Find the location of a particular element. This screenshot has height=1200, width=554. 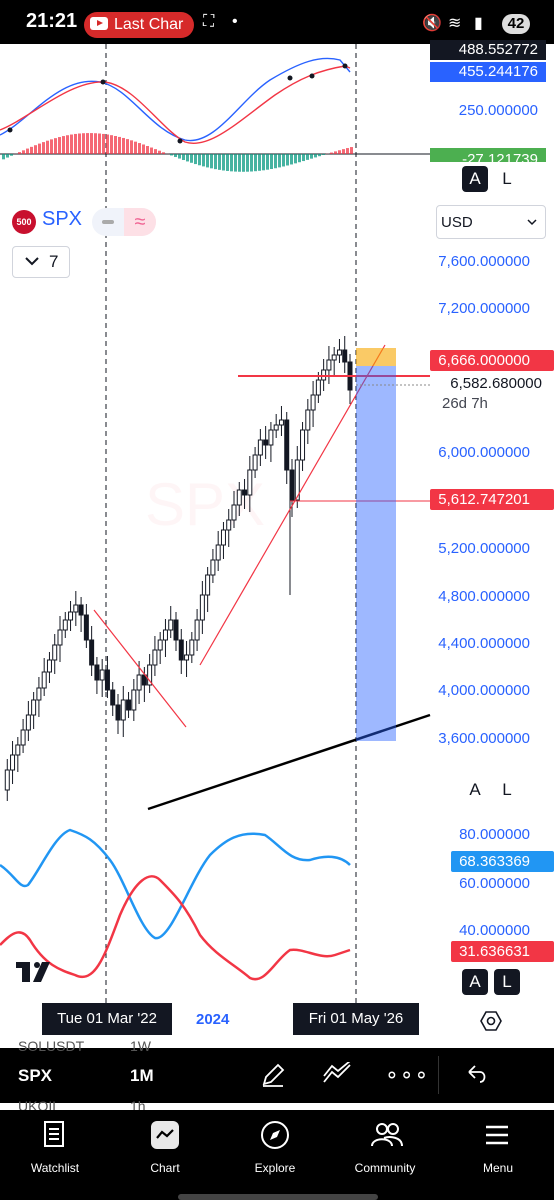

screen-capture-icon: ⛶ is located at coordinates (209, 21).